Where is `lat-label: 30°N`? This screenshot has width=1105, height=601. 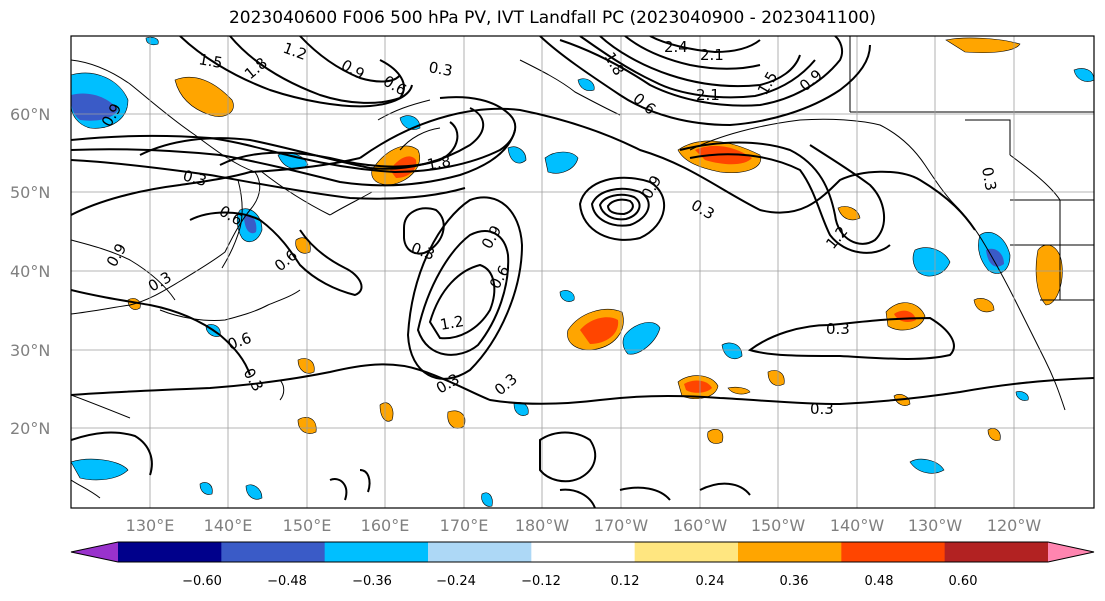
lat-label: 30°N is located at coordinates (30, 350).